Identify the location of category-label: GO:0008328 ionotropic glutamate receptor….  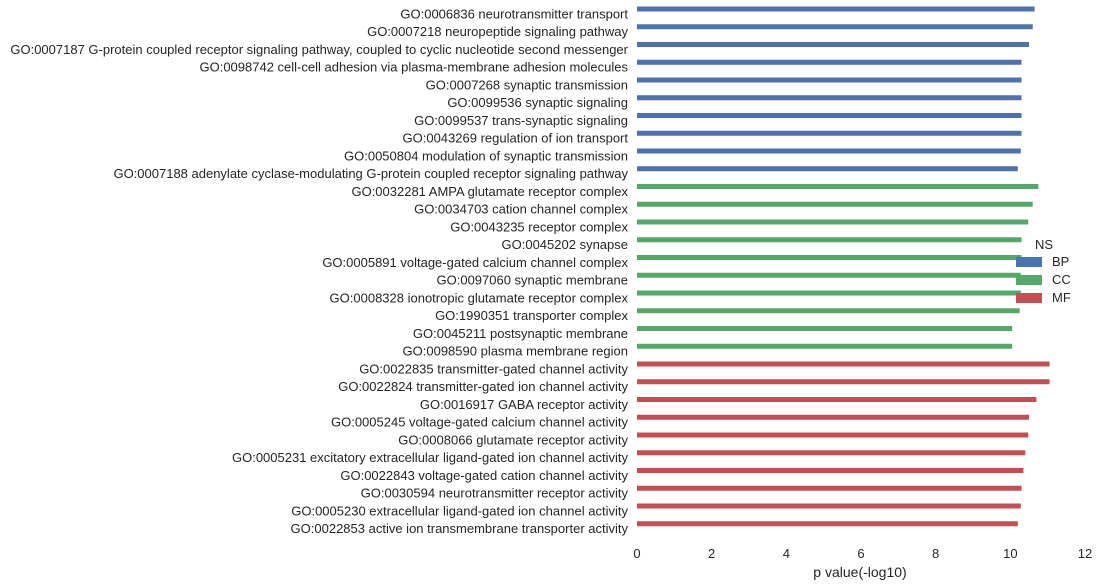
(479, 297).